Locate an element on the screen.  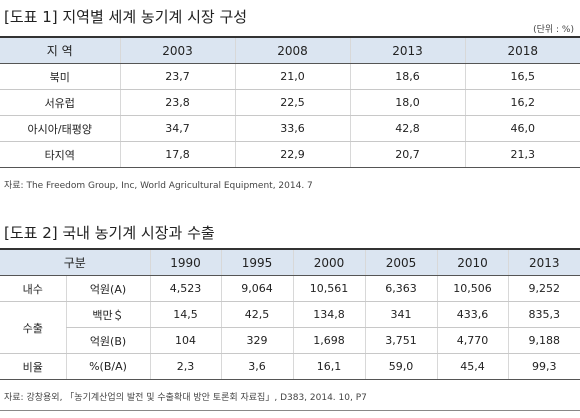
header-row: 구분 1990 1995 2000 2005 2010 2013 is located at coordinates (290, 262).